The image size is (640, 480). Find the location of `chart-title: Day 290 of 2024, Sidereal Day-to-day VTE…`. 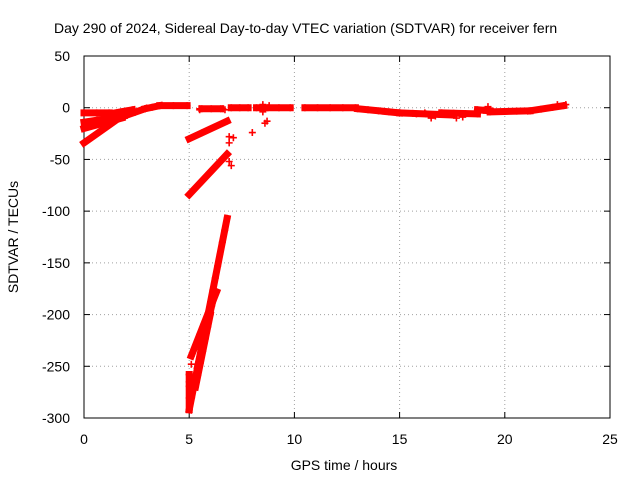

chart-title: Day 290 of 2024, Sidereal Day-to-day VTE… is located at coordinates (305, 28).